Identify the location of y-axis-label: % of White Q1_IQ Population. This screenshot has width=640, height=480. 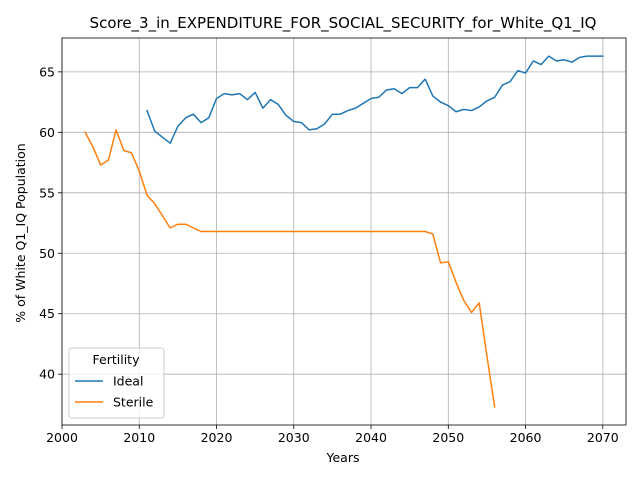
(20, 232).